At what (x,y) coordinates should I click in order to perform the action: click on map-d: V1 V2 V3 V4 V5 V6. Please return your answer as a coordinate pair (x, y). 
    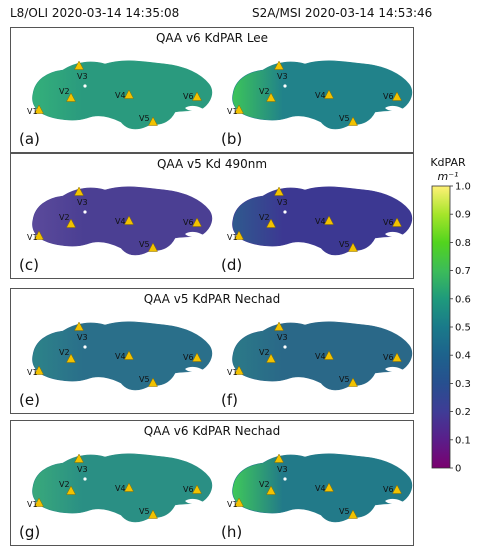
    Looking at the image, I should click on (320, 221).